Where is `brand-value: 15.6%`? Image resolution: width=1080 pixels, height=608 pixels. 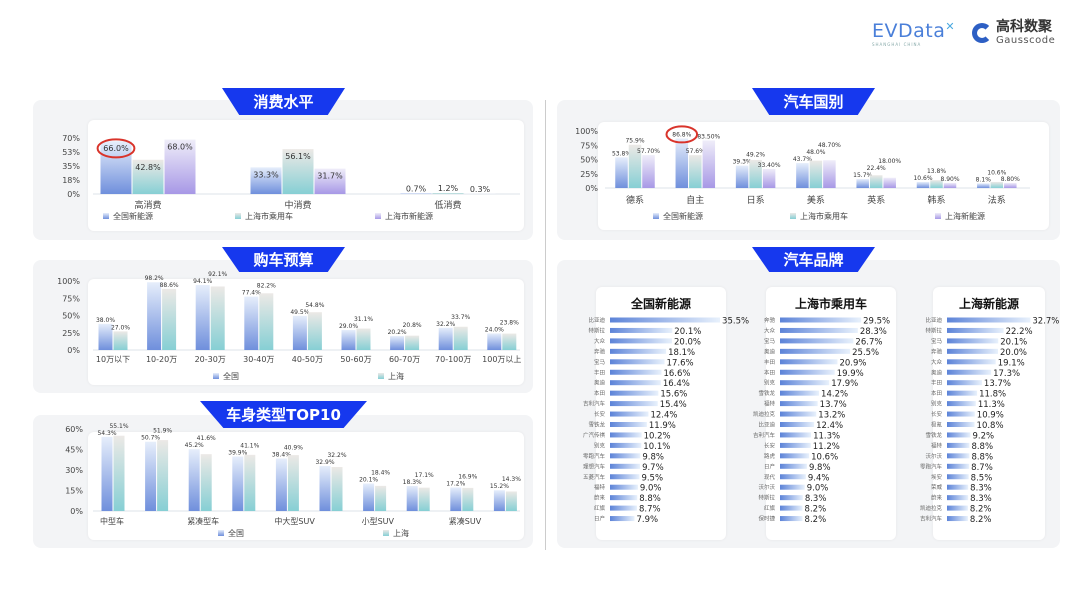
brand-value: 15.6% is located at coordinates (673, 395).